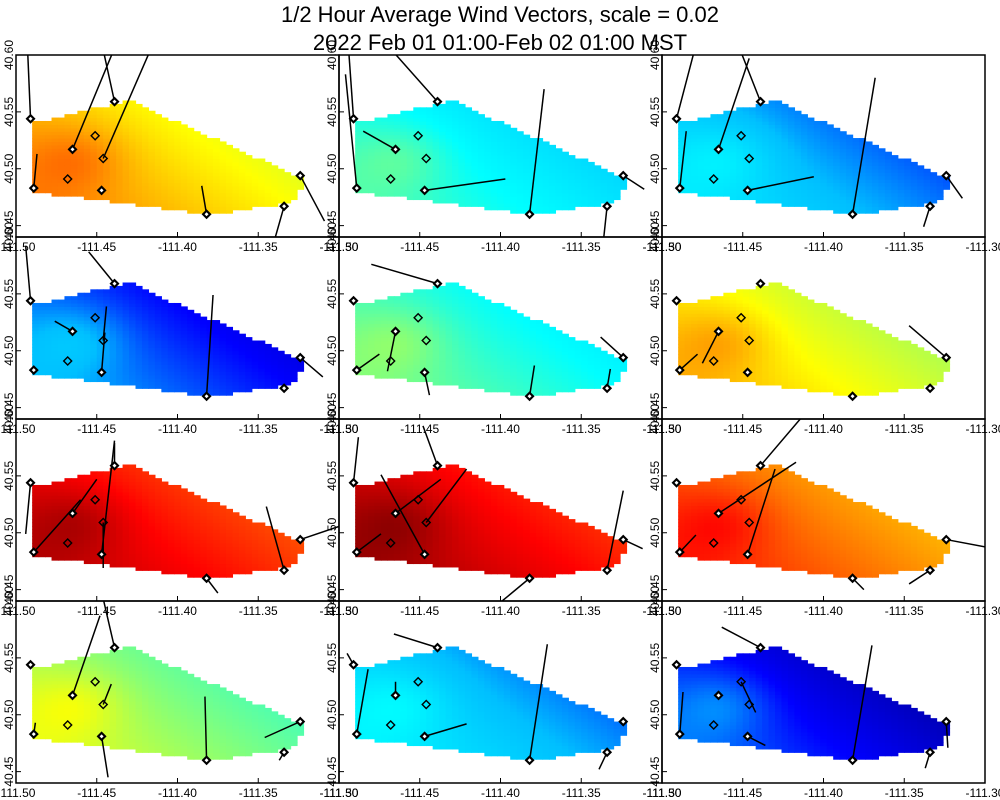 This screenshot has height=800, width=1000. Describe the element at coordinates (500, 611) in the screenshot. I see `x-tick-label: -111.40` at that location.